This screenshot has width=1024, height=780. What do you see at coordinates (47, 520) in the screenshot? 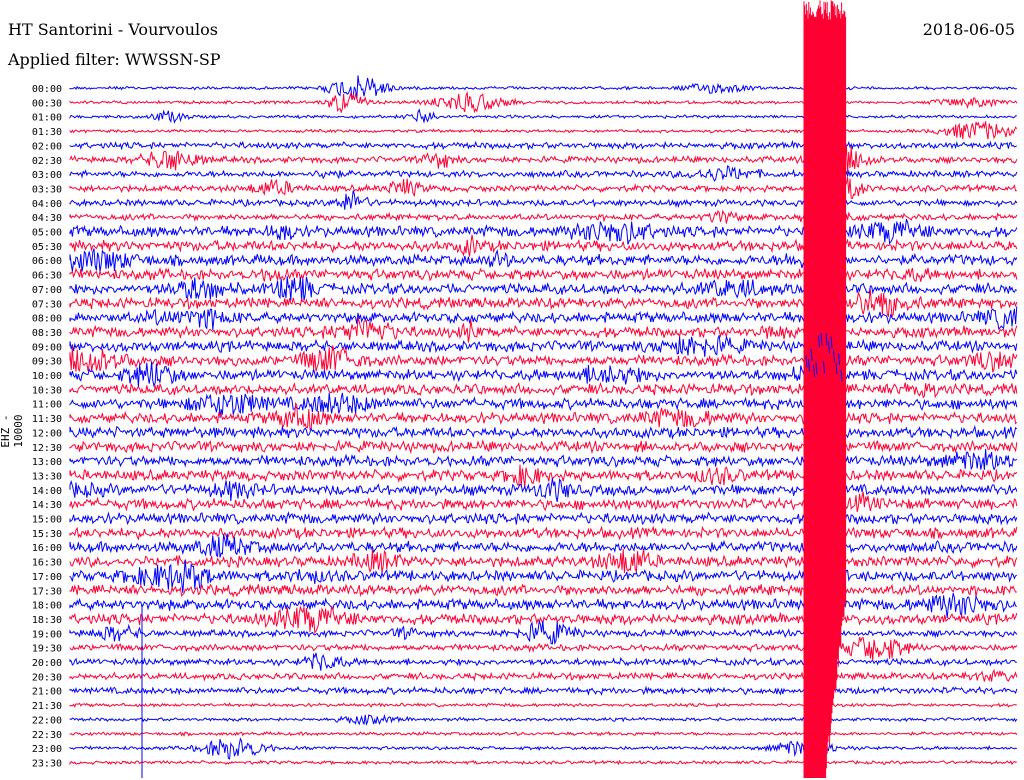
I see `row-time-label: 15:00` at bounding box center [47, 520].